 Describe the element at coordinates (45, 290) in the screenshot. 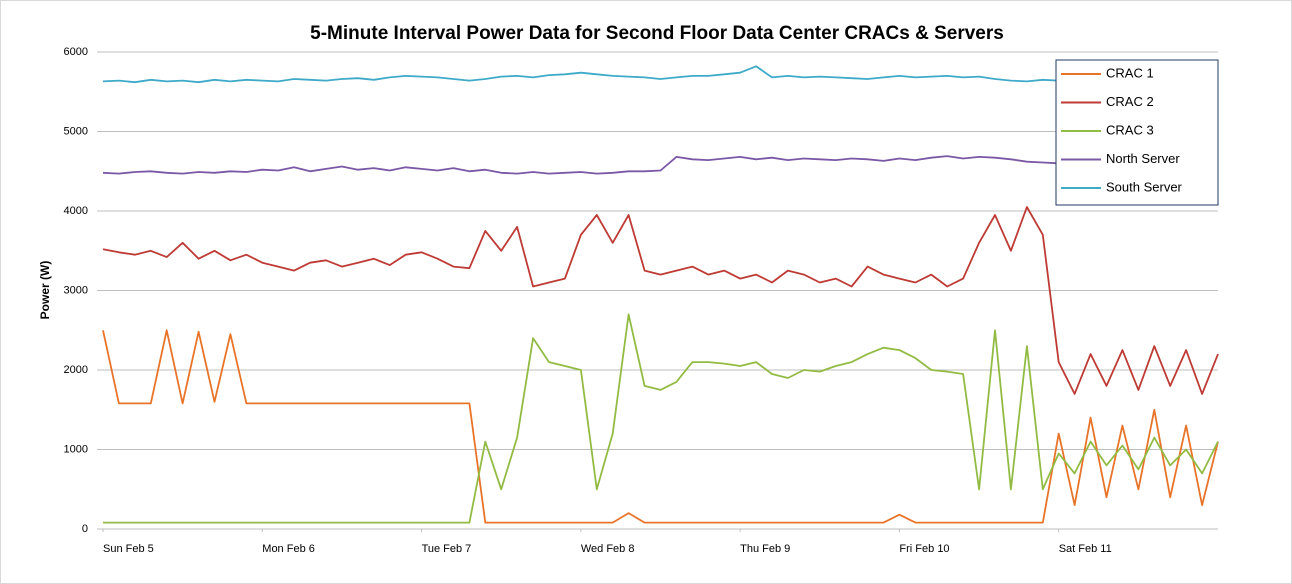

I see `y-axis-label: Power (W)` at that location.